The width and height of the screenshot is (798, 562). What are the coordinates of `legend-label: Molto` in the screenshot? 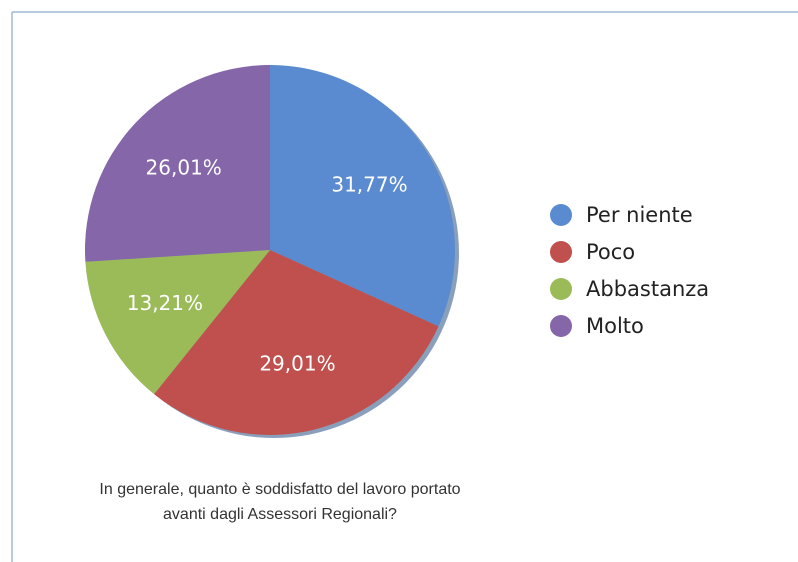 It's located at (615, 326).